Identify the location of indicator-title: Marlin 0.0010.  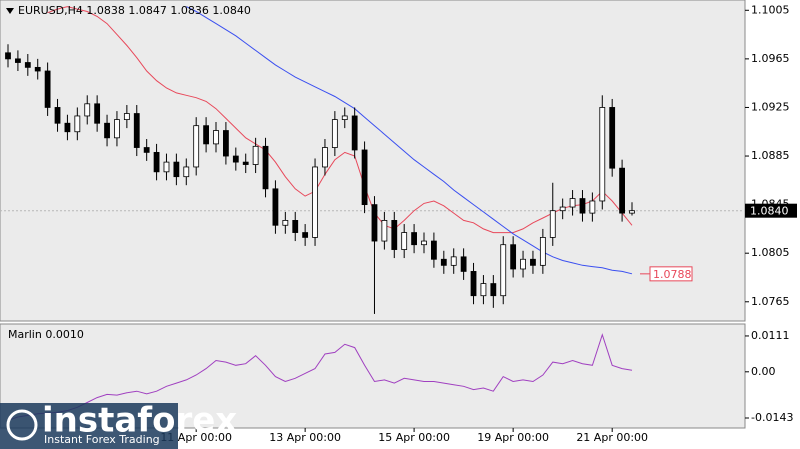
(46, 334).